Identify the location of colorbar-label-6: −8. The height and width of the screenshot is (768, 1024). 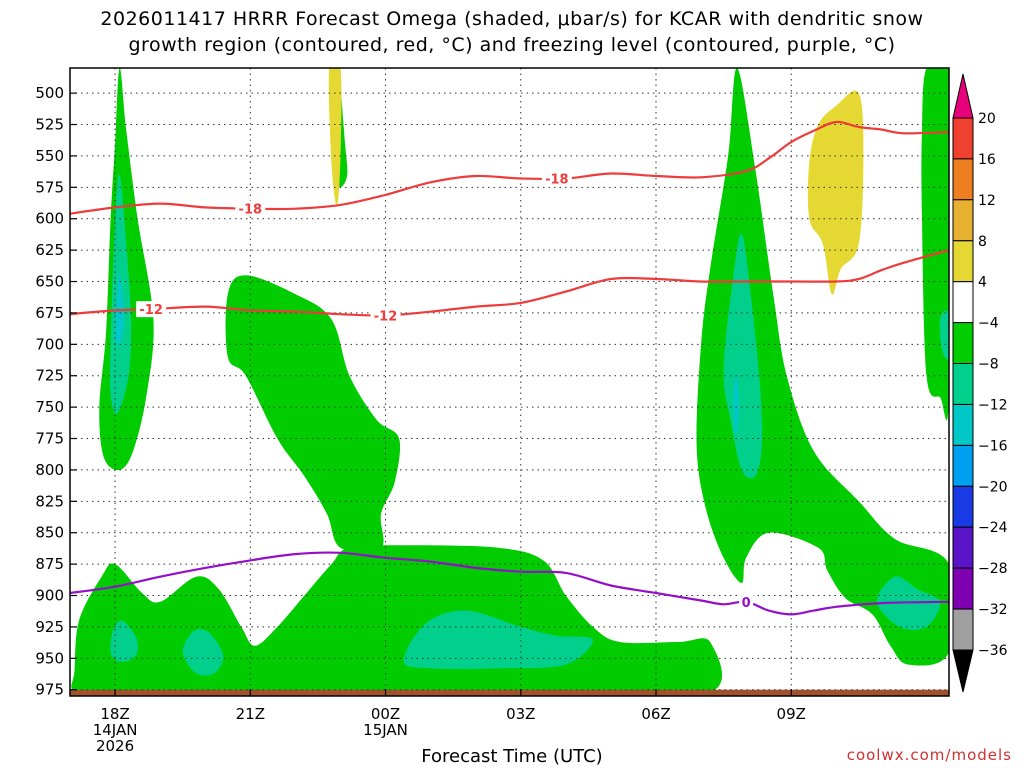
(988, 365).